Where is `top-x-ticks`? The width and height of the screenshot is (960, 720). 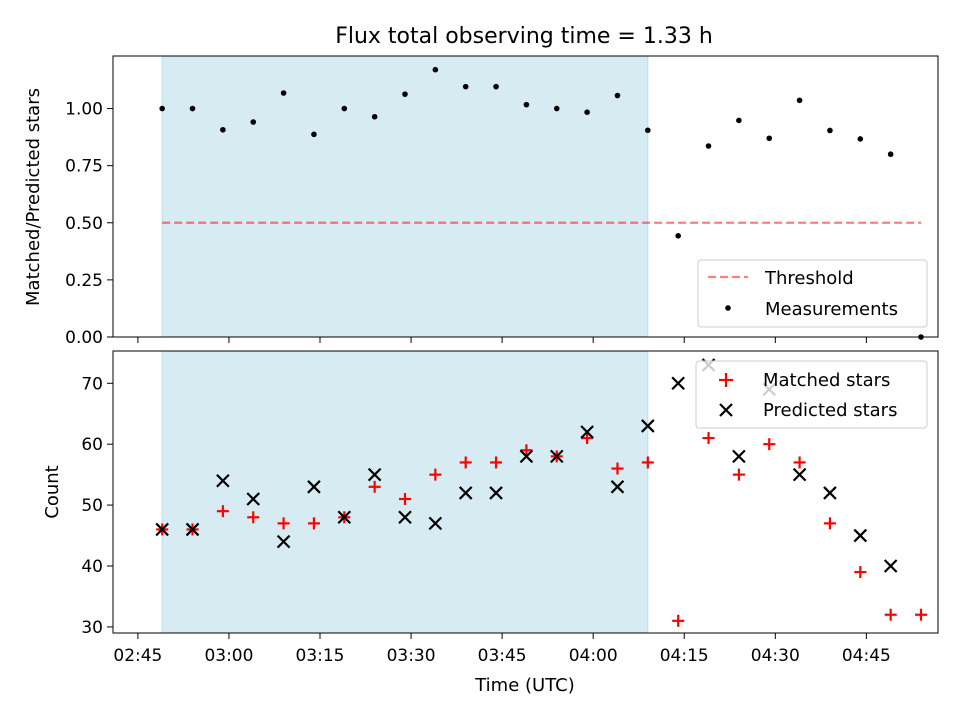
top-x-ticks is located at coordinates (502, 340).